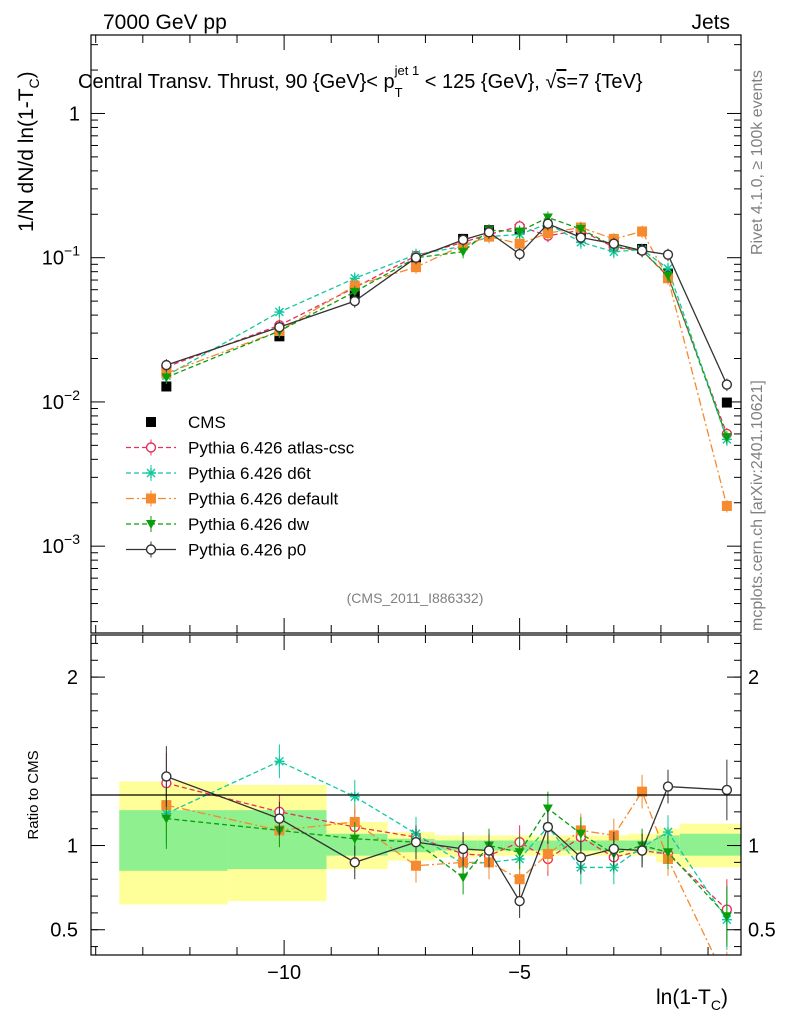 This screenshot has width=786, height=1024. I want to click on ratio-y-tick-label-right-1: 1, so click(753, 847).